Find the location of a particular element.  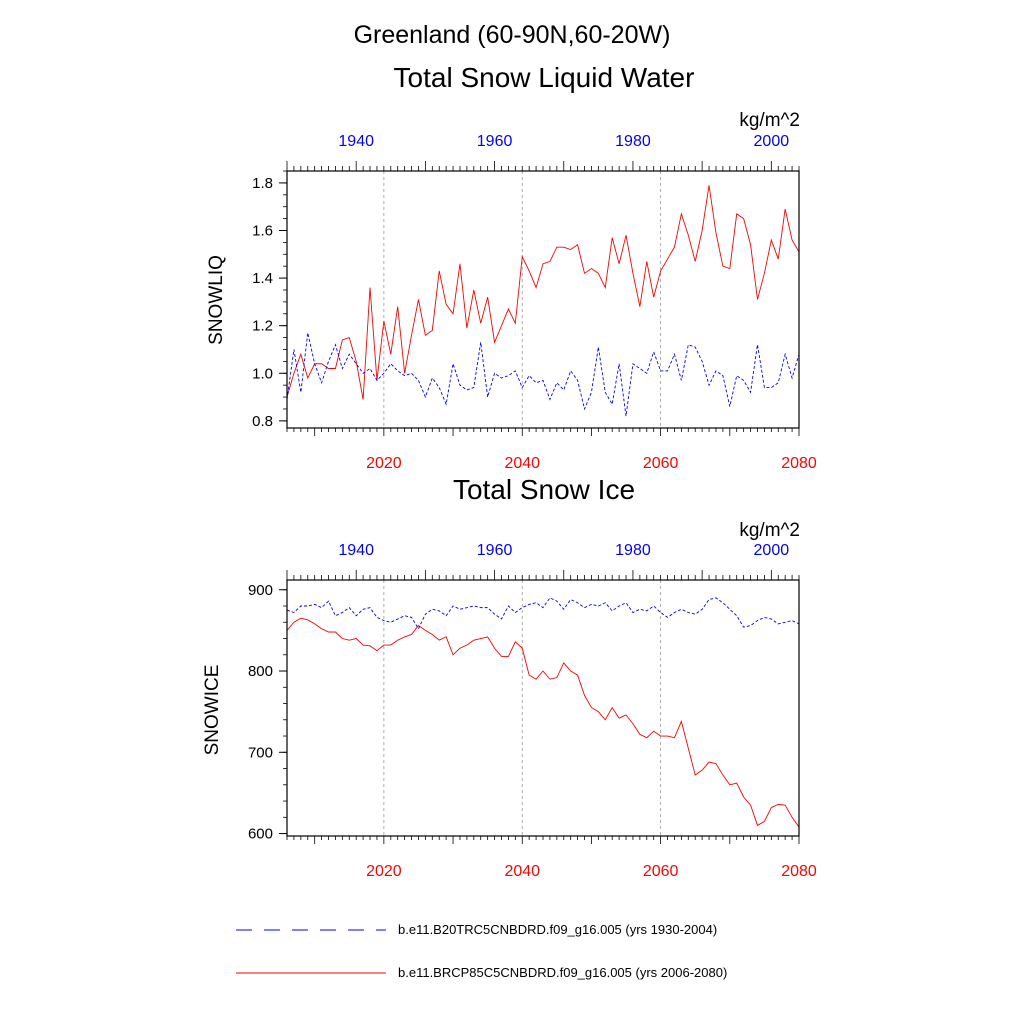

panel-1-top-tick-label: 2000 is located at coordinates (772, 141).